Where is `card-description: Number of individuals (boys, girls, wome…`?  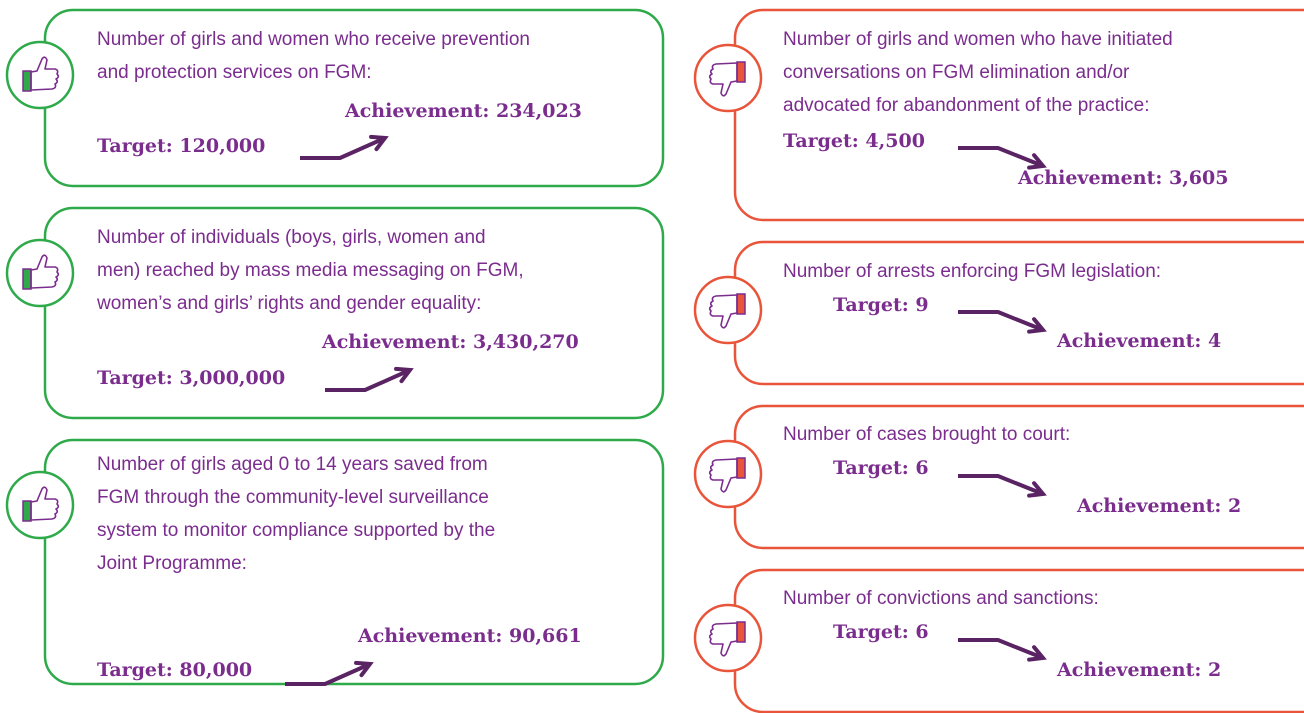
card-description: Number of individuals (boys, girls, wome… is located at coordinates (291, 237).